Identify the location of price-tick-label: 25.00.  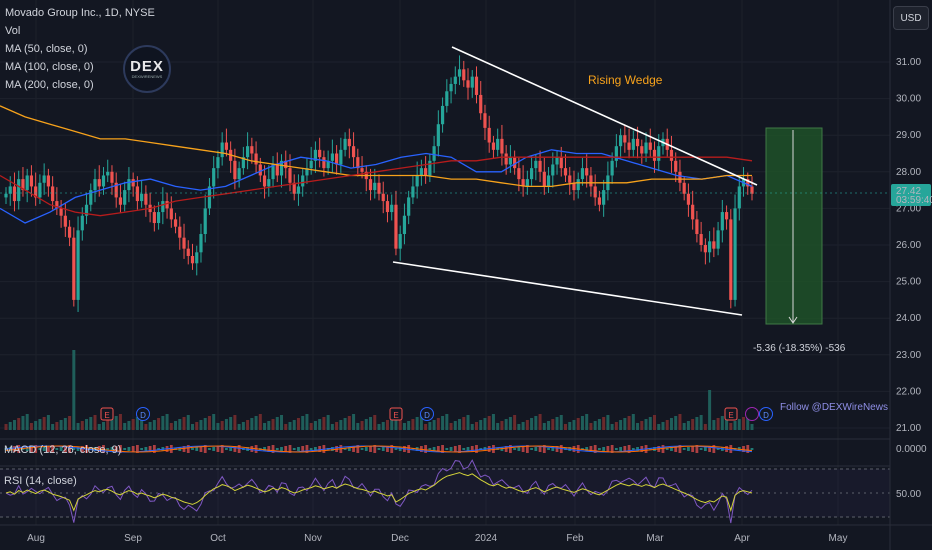
(908, 282).